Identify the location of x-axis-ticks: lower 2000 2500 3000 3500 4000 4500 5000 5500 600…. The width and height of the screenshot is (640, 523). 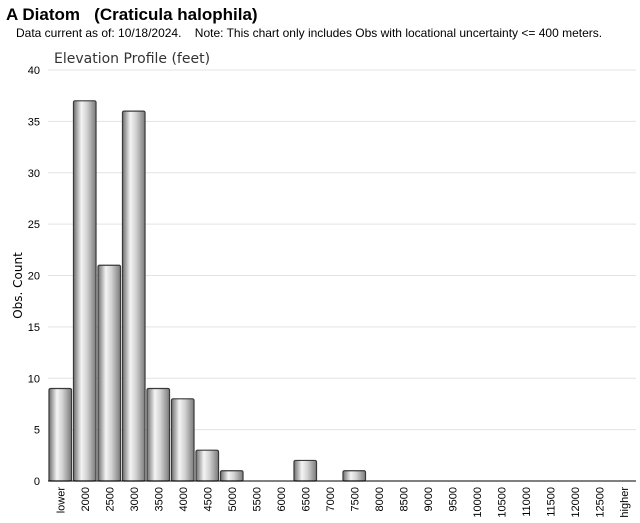
(343, 502).